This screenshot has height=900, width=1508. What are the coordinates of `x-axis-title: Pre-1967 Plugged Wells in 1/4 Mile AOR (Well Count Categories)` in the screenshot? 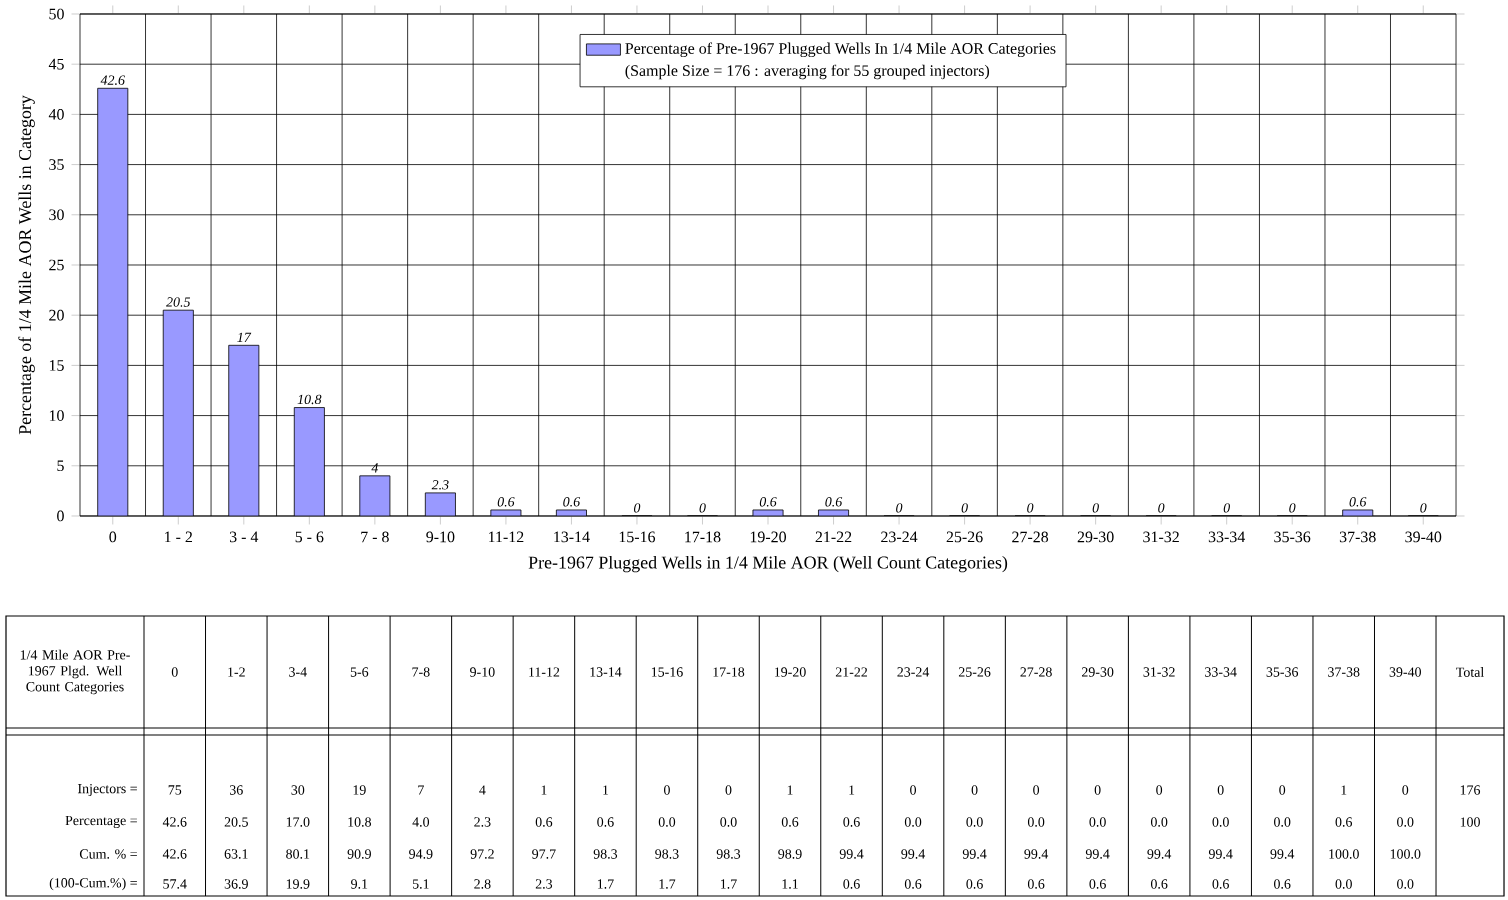 It's located at (768, 564).